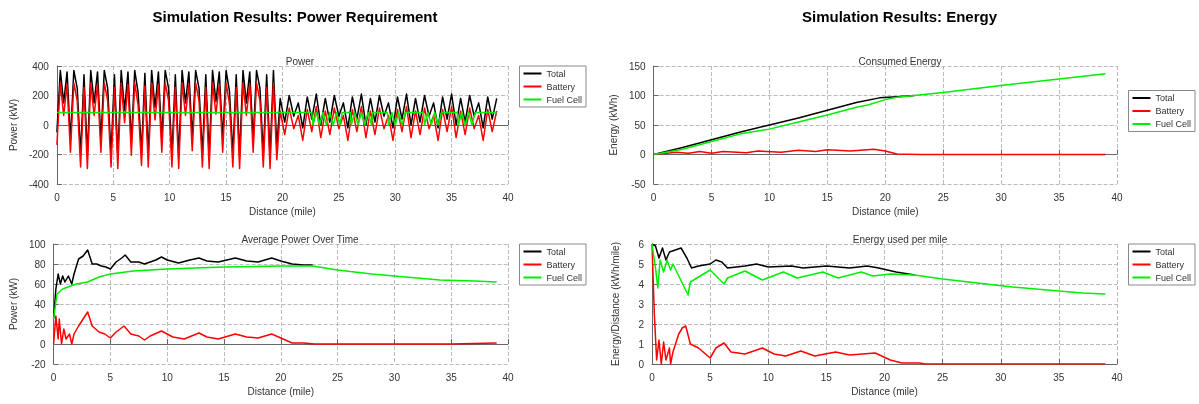 This screenshot has height=404, width=1199. I want to click on y-tick-label: -200, so click(39, 154).